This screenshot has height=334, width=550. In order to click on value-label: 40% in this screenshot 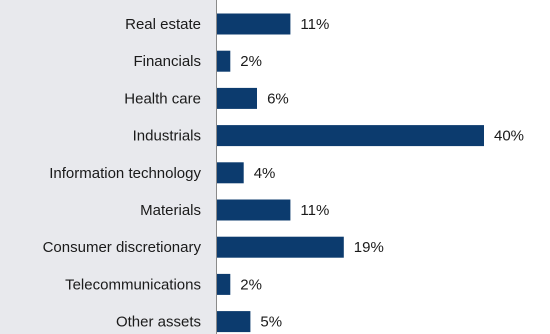, I will do `click(509, 136)`.